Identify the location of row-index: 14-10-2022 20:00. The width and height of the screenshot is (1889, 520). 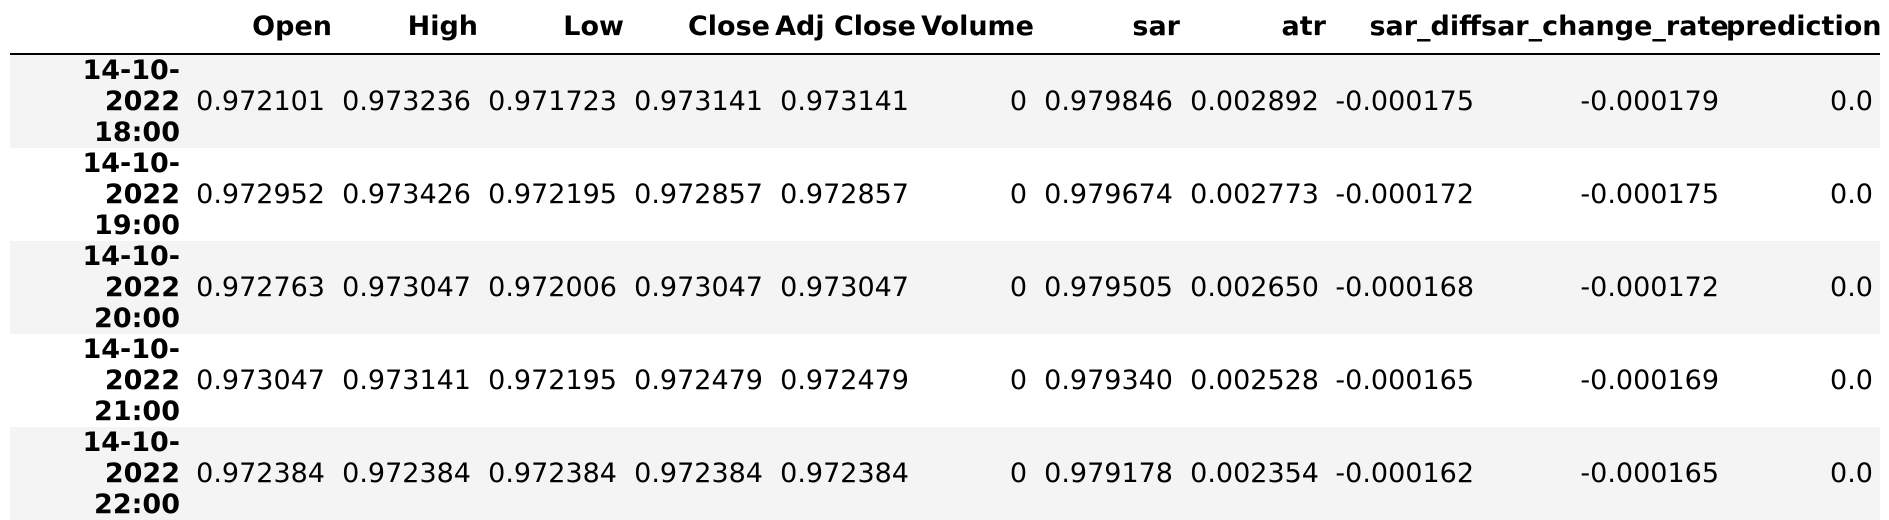
(98, 287).